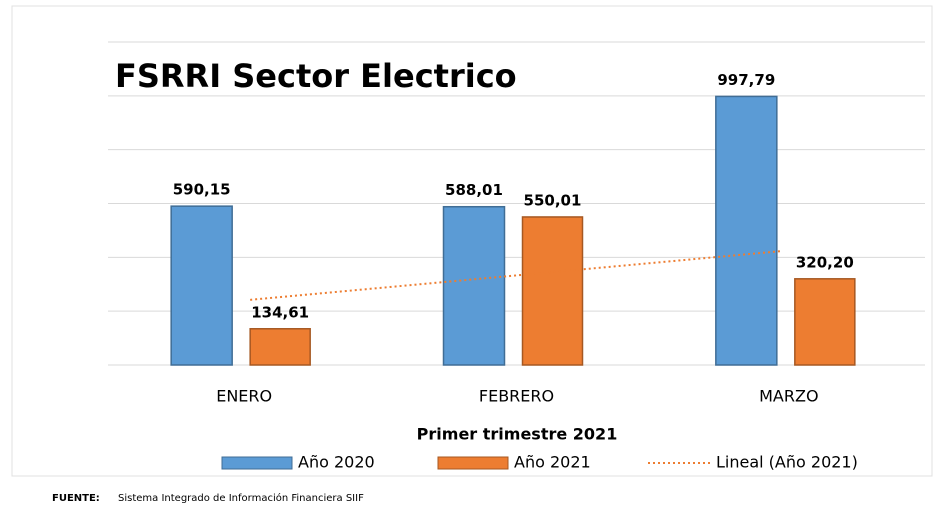  Describe the element at coordinates (746, 80) in the screenshot. I see `data-label: 997,79` at that location.